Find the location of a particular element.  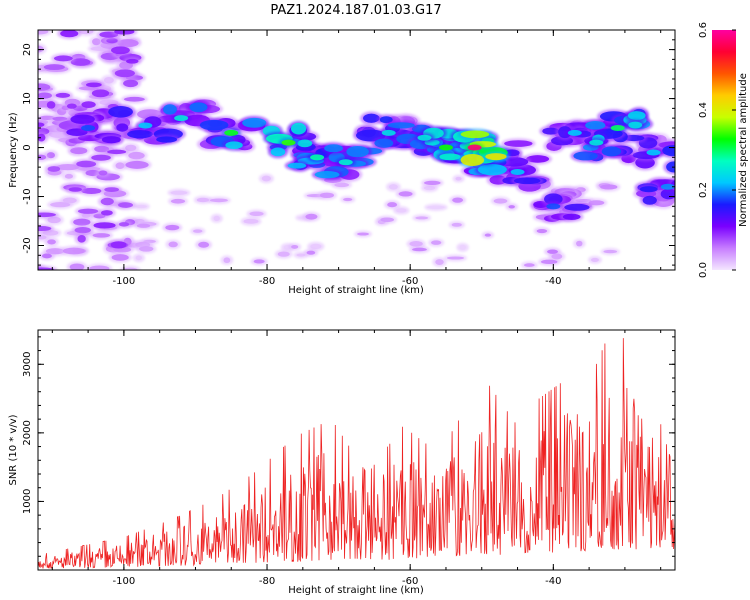

colorbar-tick-label: 0.6 is located at coordinates (703, 30).